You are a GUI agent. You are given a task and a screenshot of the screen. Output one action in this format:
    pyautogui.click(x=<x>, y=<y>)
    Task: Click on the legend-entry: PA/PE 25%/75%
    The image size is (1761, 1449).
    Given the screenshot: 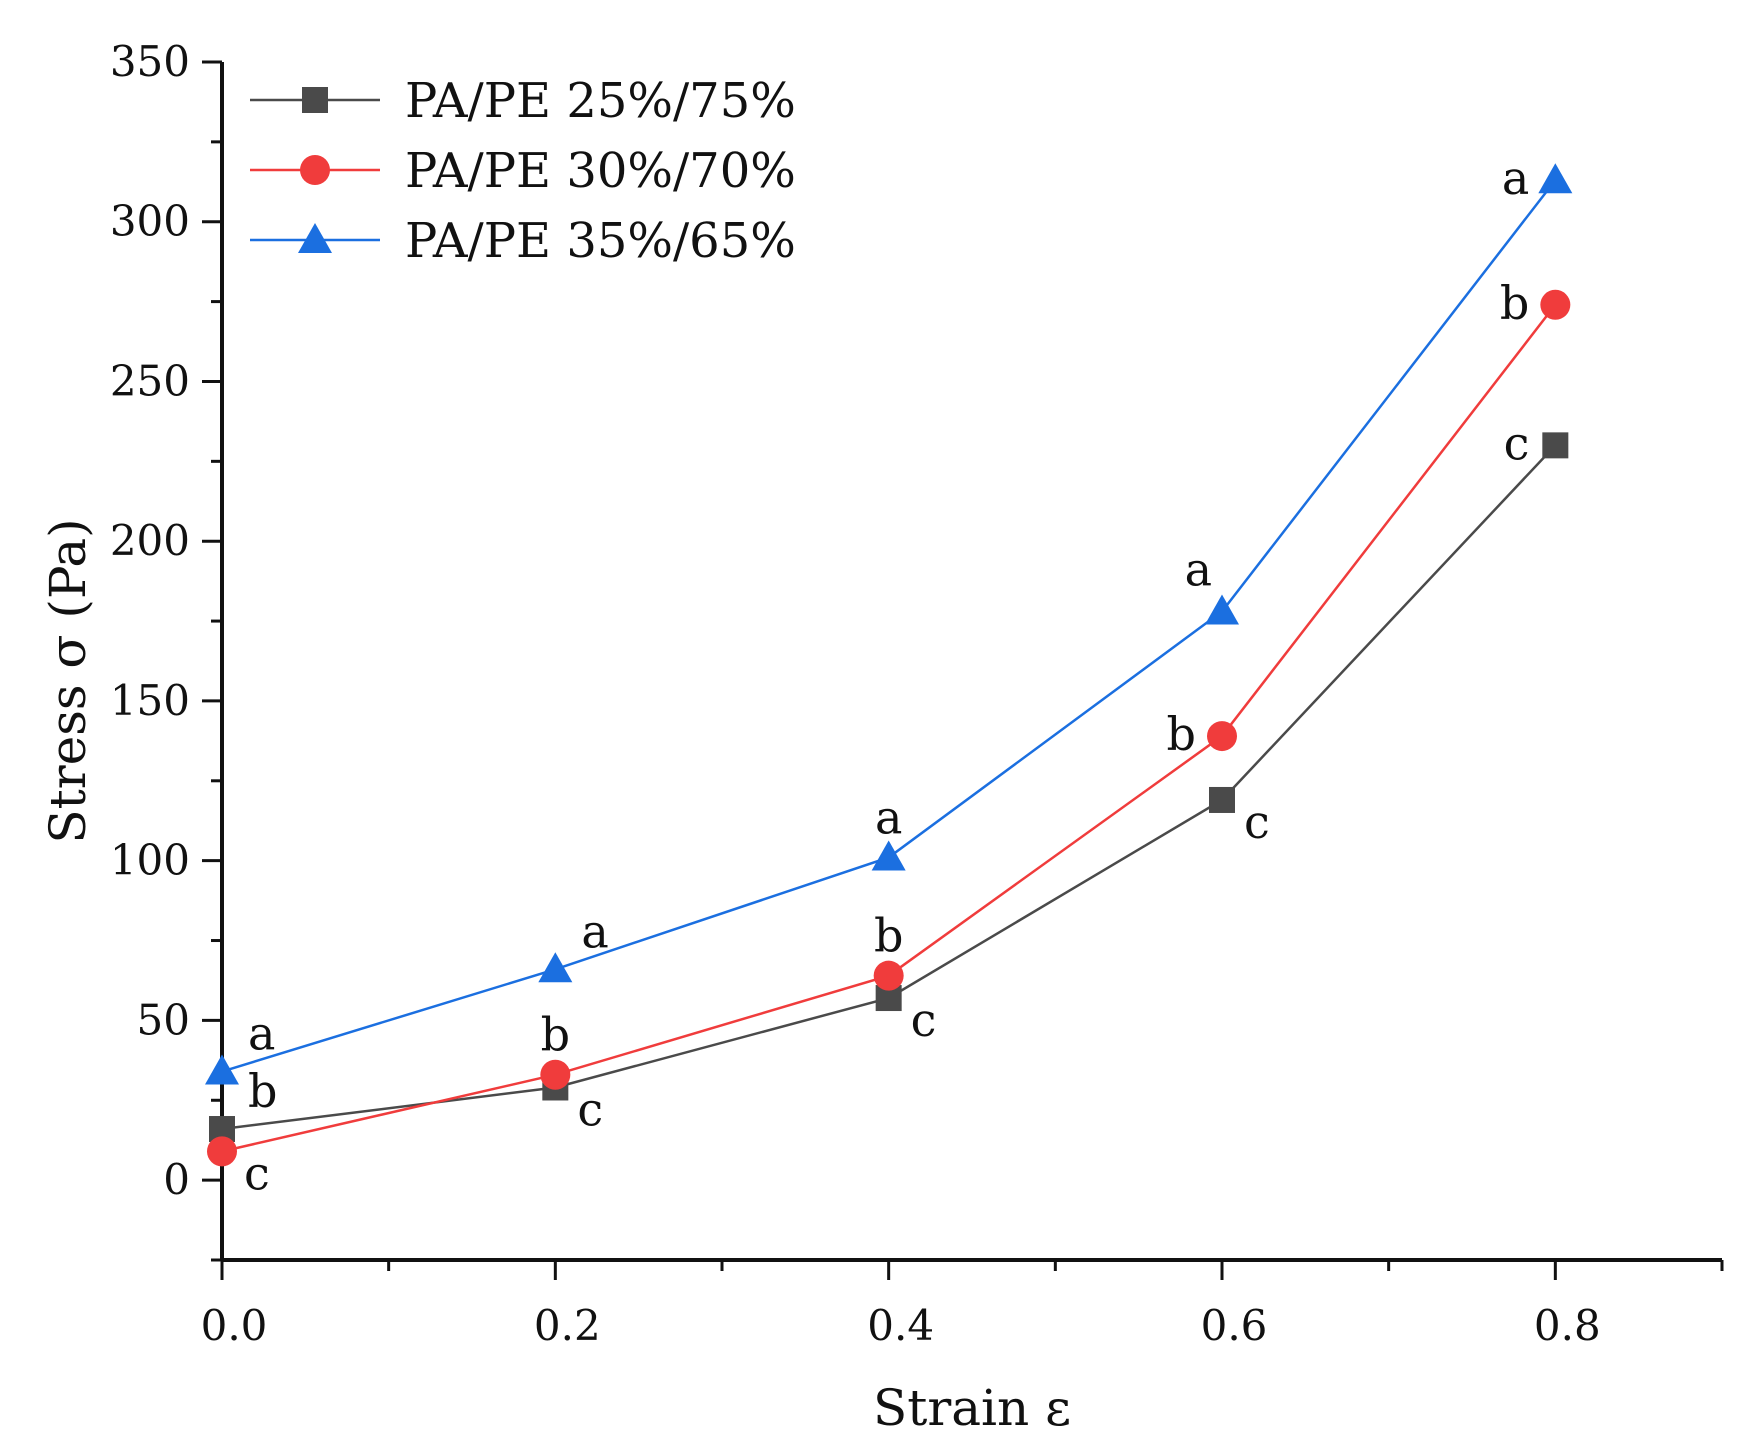 What is the action you would take?
    pyautogui.click(x=523, y=101)
    